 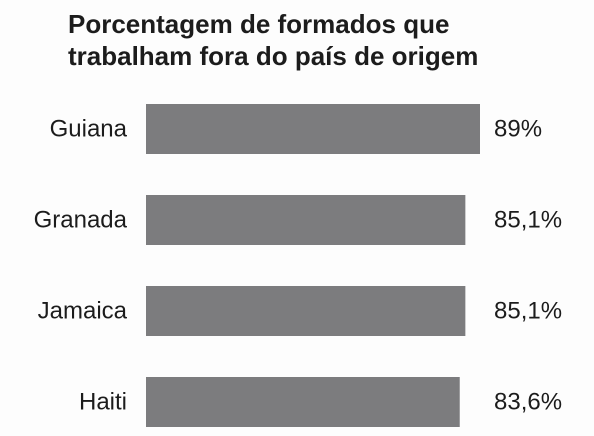 I want to click on category-label: Granada, so click(x=81, y=220).